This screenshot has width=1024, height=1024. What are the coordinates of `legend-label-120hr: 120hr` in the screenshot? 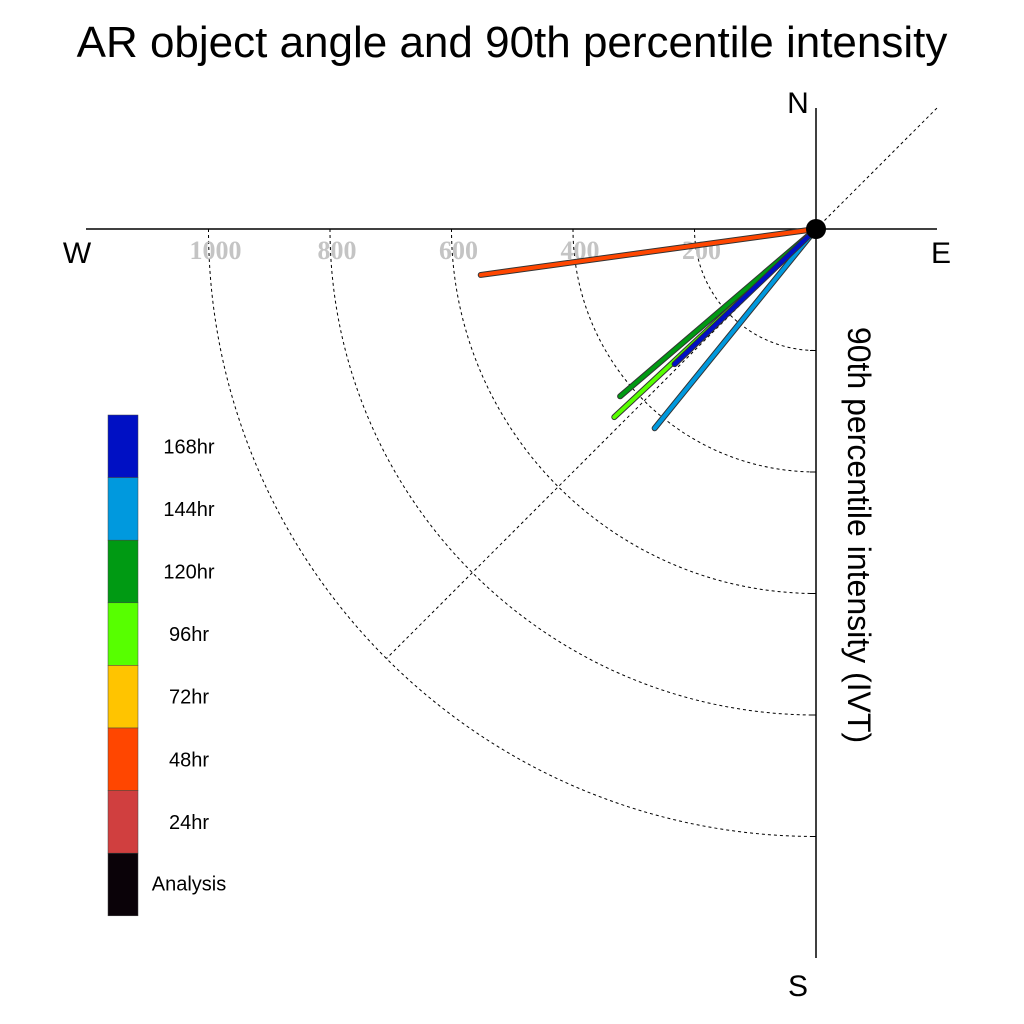 It's located at (188, 573).